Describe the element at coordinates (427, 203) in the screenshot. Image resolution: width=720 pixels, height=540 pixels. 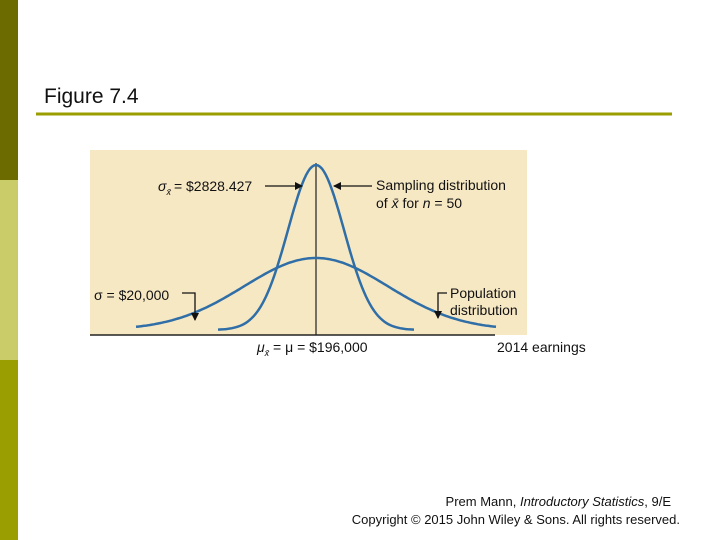
I see `text: n` at that location.